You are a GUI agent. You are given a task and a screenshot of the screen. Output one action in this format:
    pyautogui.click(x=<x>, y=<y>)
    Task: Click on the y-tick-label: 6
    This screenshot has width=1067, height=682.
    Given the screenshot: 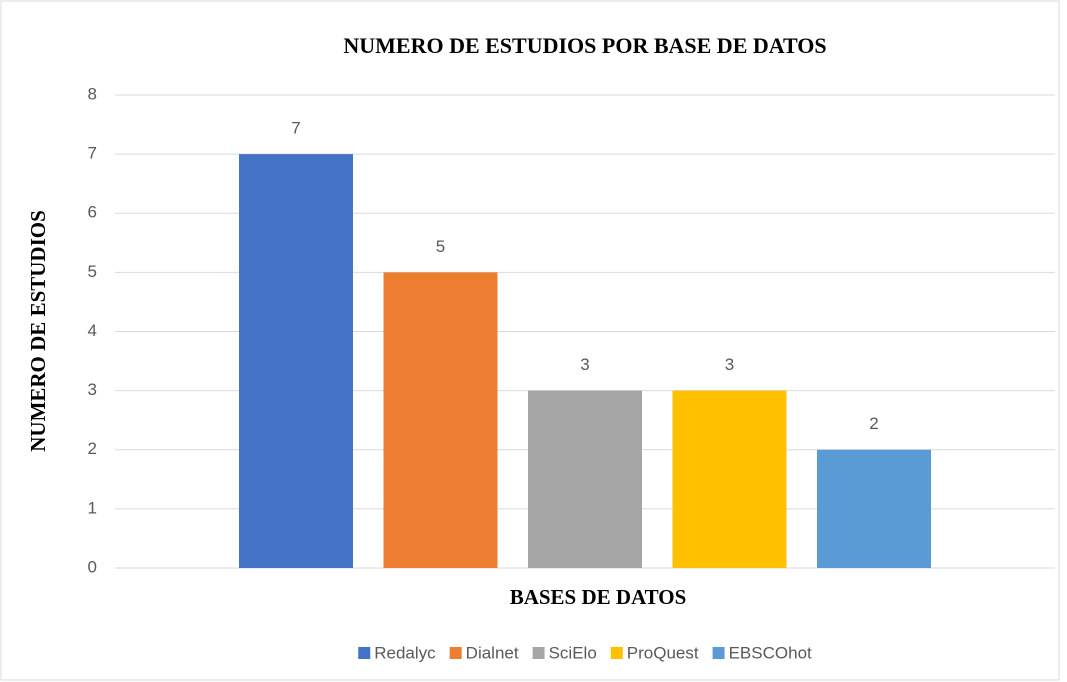 What is the action you would take?
    pyautogui.click(x=92, y=212)
    